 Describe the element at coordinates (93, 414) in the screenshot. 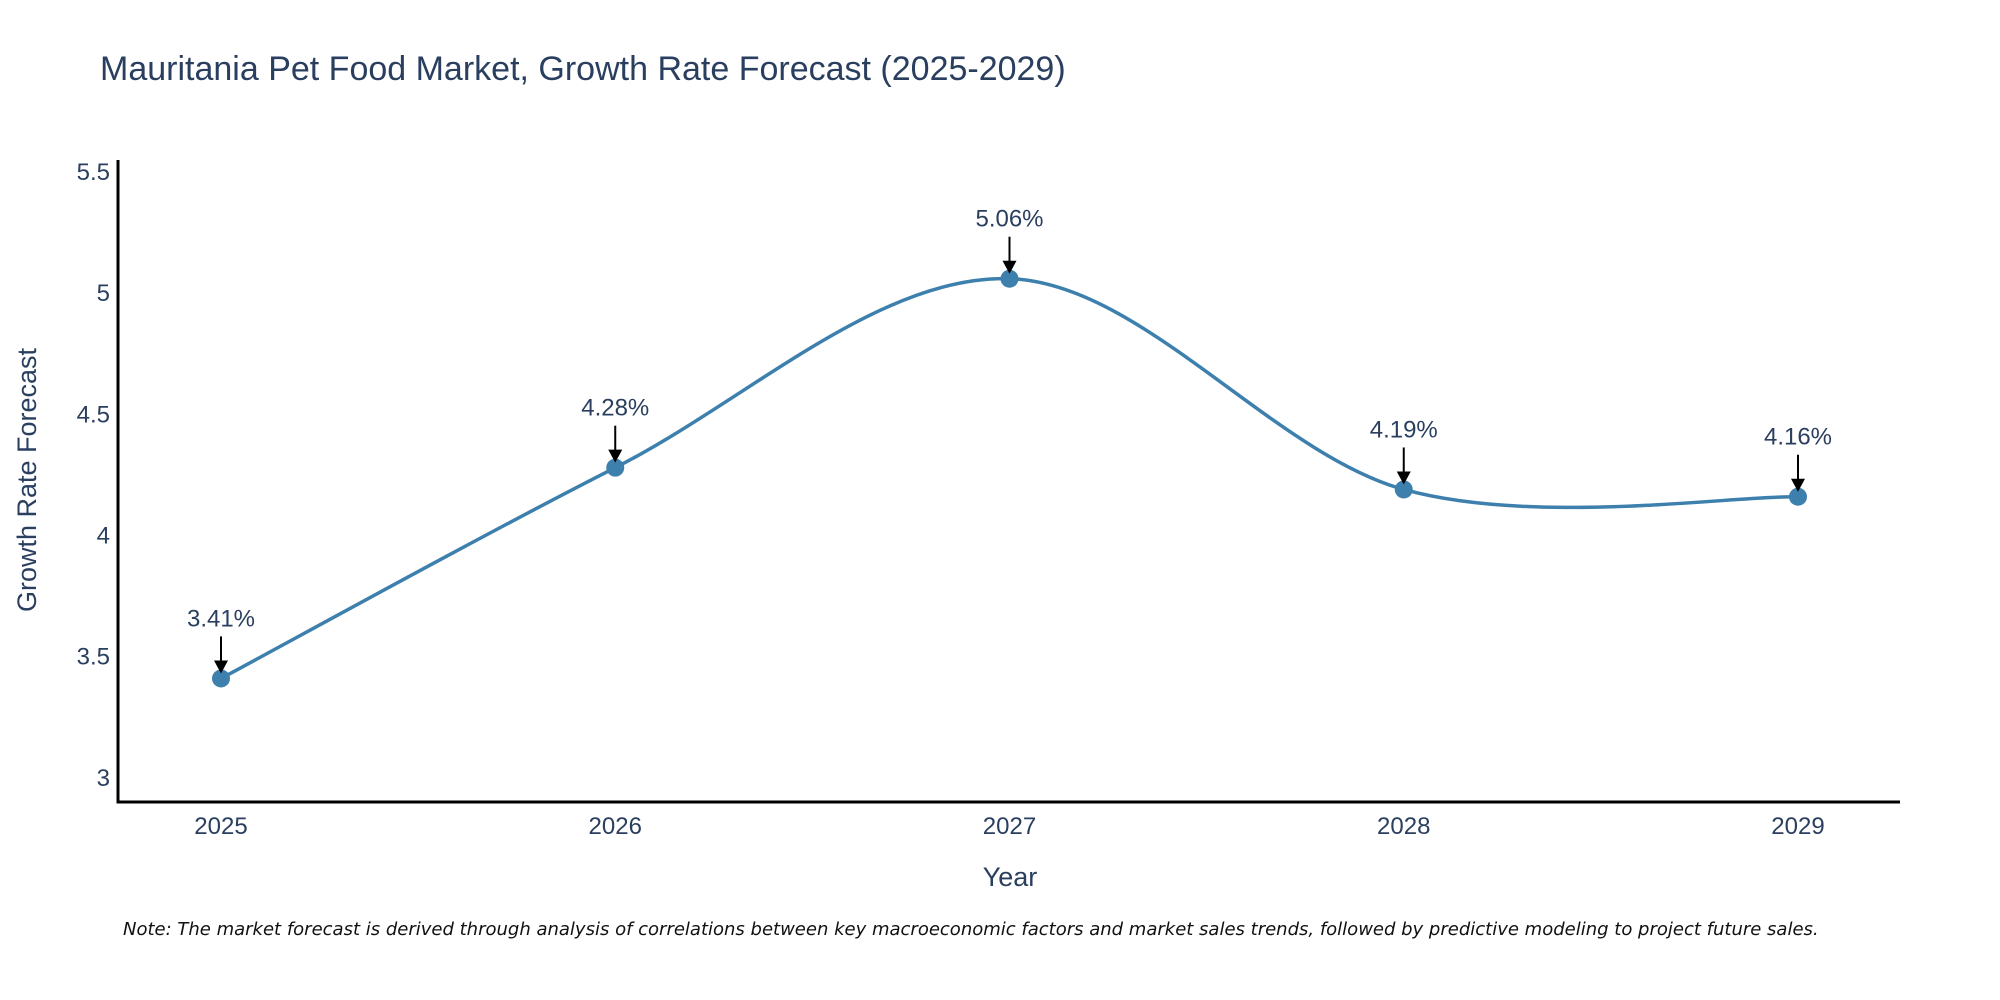

I see `y-tick-label: 4.5` at that location.